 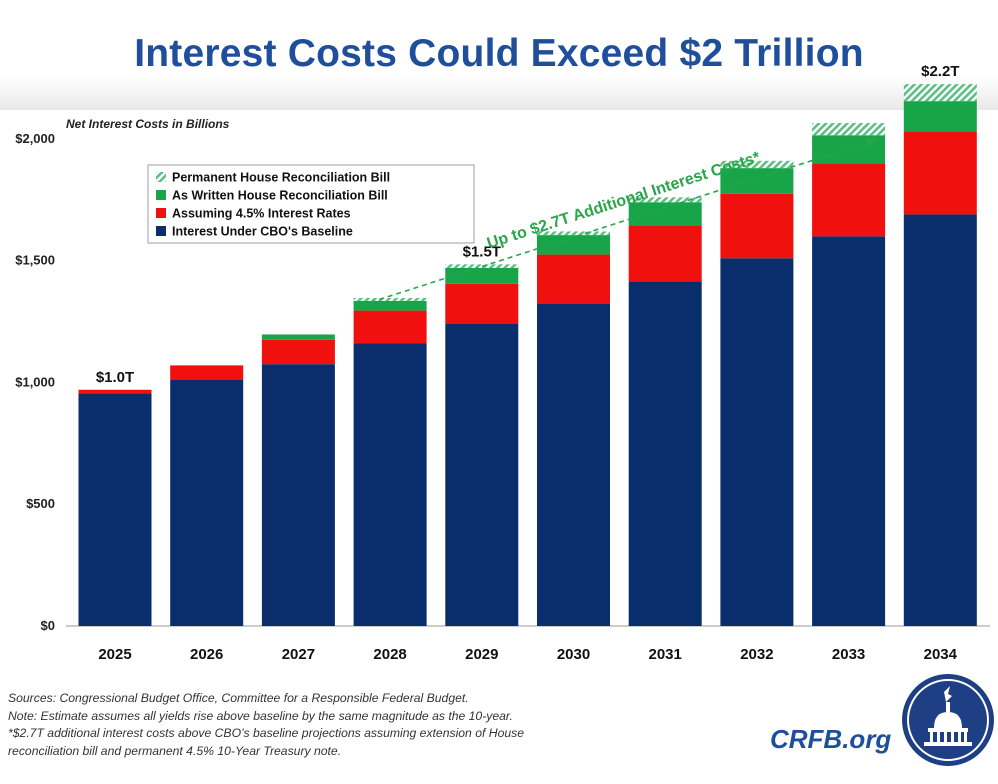 I want to click on total-label-2025: $1.0T, so click(x=115, y=377).